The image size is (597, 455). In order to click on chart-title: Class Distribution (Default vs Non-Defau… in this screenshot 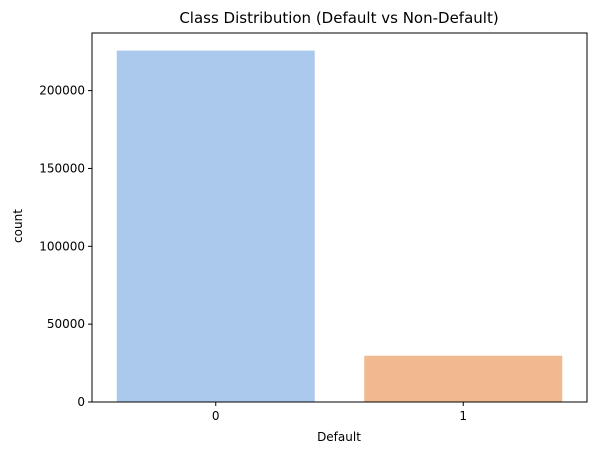, I will do `click(338, 18)`.